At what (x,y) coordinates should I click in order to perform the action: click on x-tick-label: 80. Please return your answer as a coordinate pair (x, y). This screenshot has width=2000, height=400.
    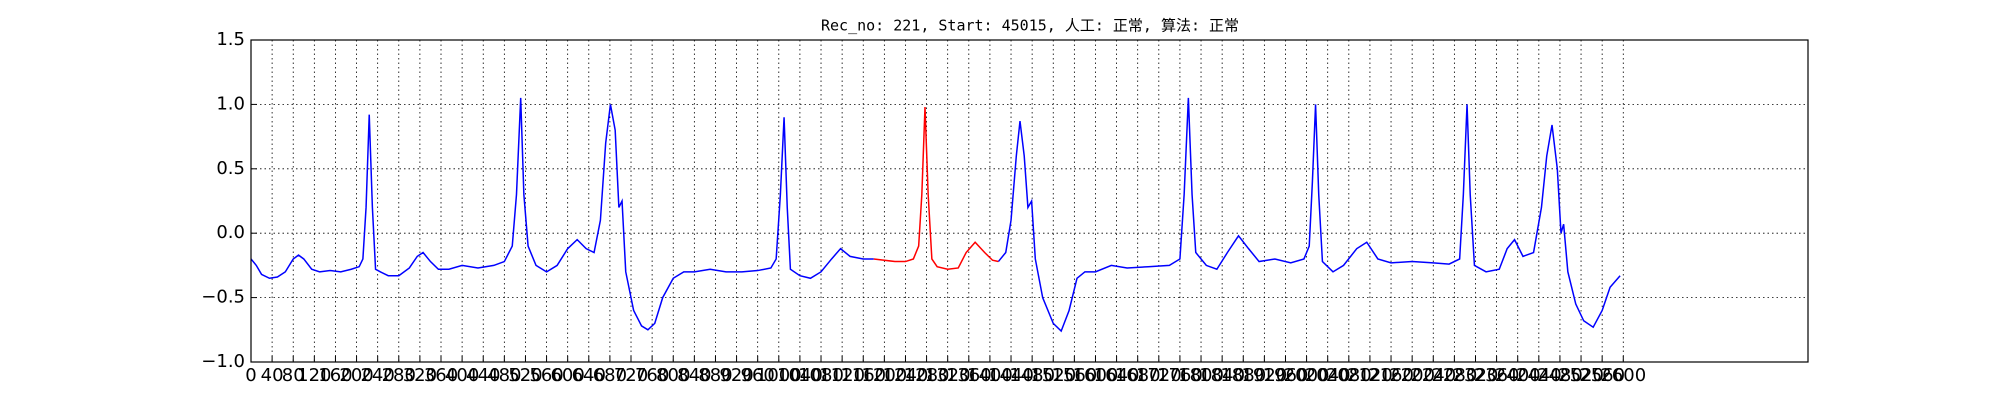
    Looking at the image, I should click on (293, 375).